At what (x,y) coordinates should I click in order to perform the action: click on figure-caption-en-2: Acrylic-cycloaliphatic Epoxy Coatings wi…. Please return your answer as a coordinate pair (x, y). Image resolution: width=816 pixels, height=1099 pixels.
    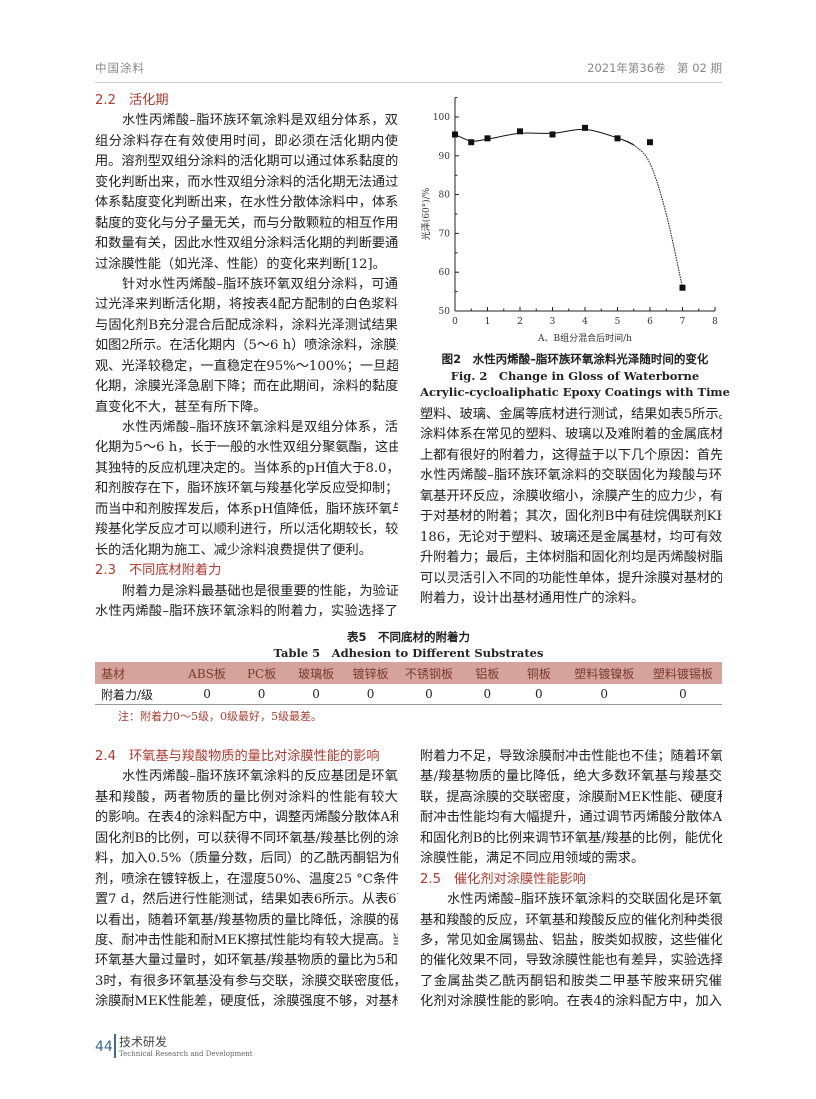
    Looking at the image, I should click on (575, 392).